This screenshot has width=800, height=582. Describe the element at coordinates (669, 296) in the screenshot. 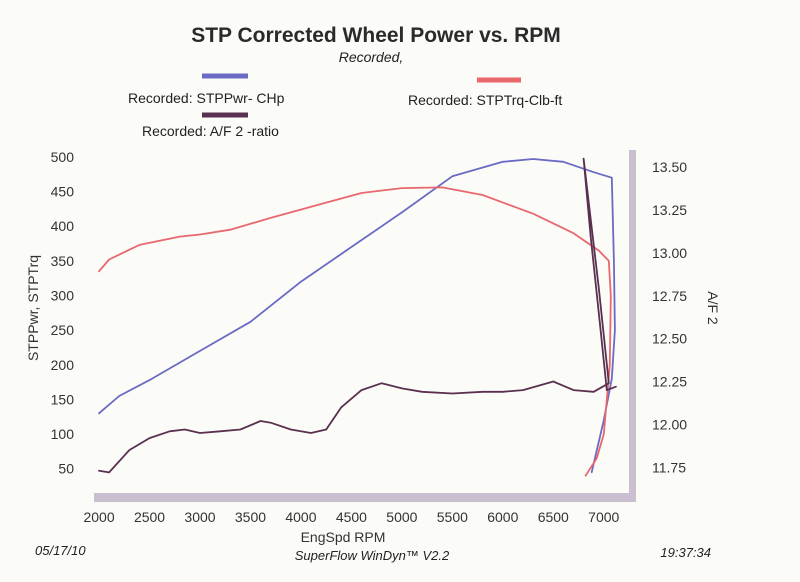

I see `right-tick-label: 12.75` at that location.